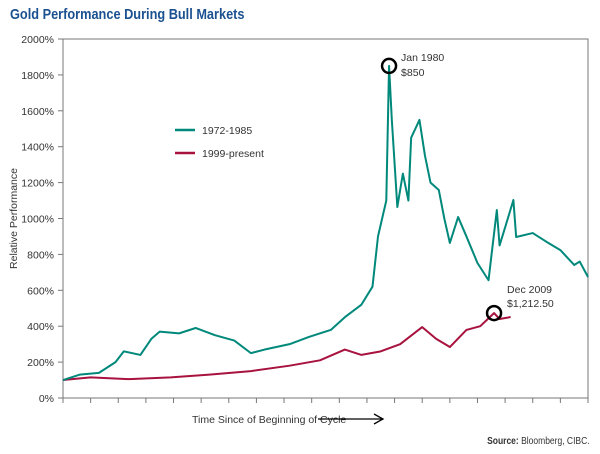 This screenshot has height=454, width=600. What do you see at coordinates (286, 347) in the screenshot?
I see `series-line-1999-present` at bounding box center [286, 347].